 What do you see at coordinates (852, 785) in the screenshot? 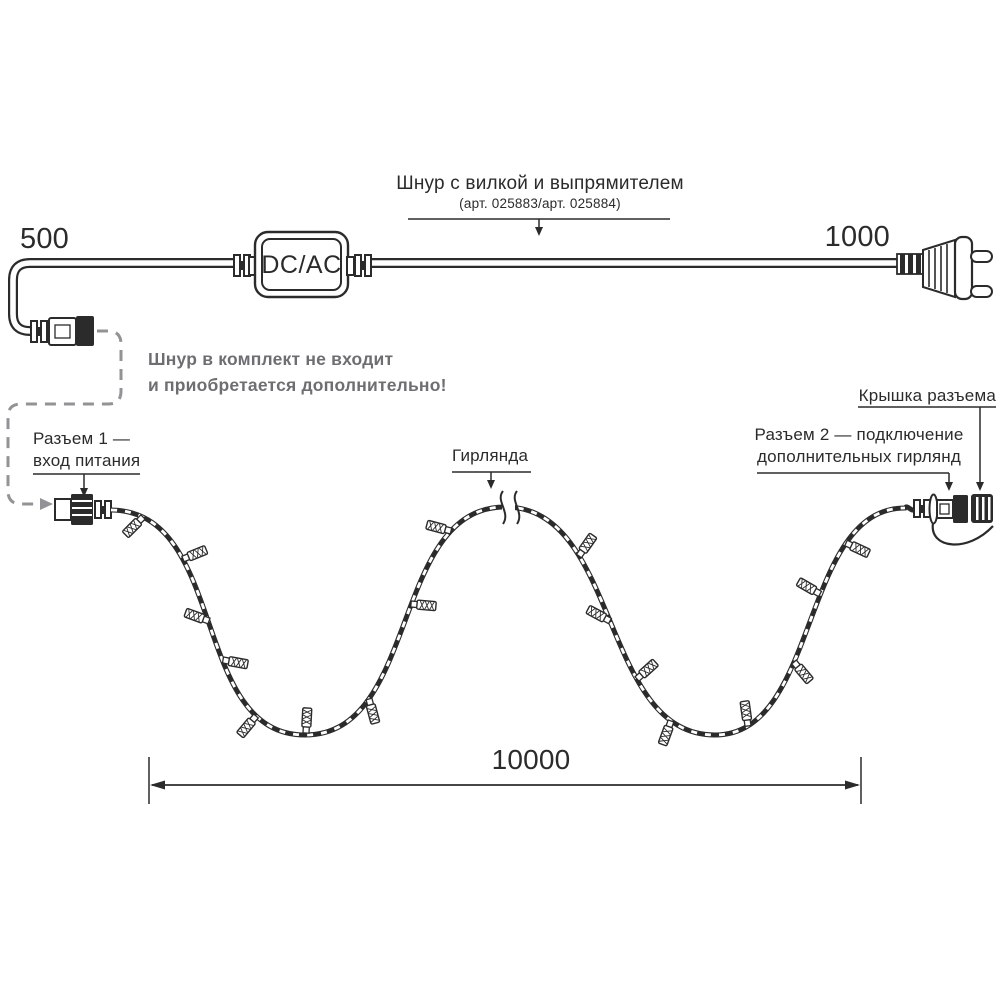
I see `dim-arrow-right` at bounding box center [852, 785].